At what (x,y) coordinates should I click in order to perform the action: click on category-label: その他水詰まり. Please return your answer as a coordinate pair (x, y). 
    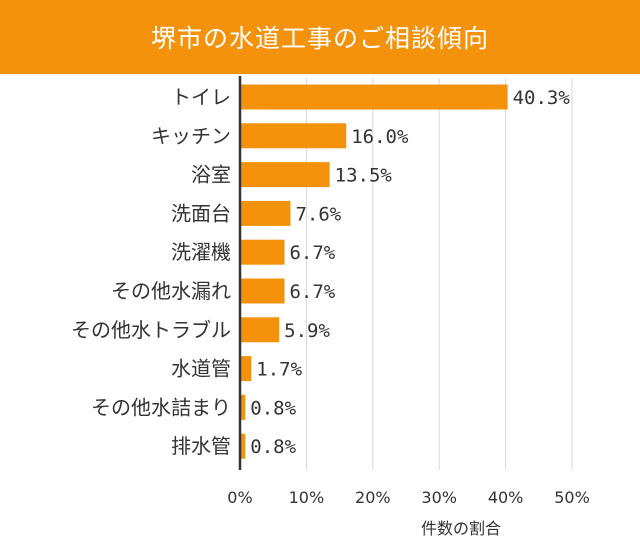
    Looking at the image, I should click on (161, 407).